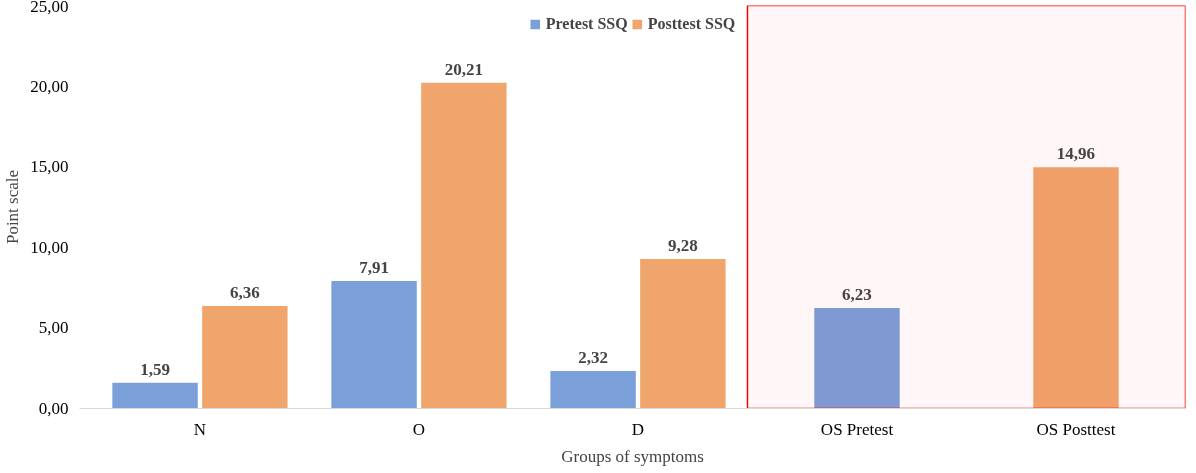 This screenshot has height=473, width=1196. Describe the element at coordinates (200, 429) in the screenshot. I see `x-tick-label: N` at that location.